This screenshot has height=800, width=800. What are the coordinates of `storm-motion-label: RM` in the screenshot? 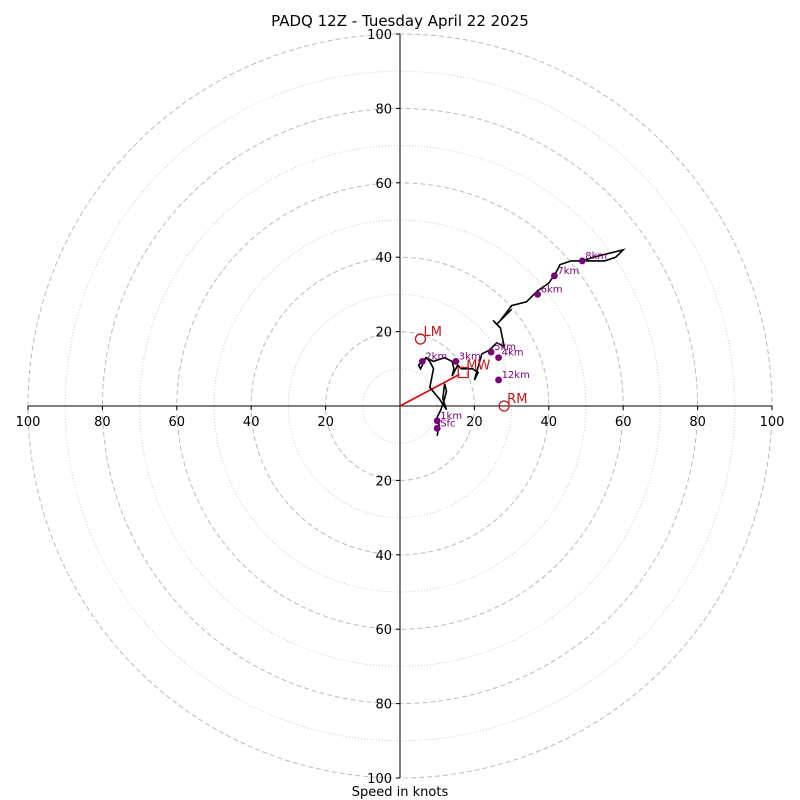 It's located at (517, 399).